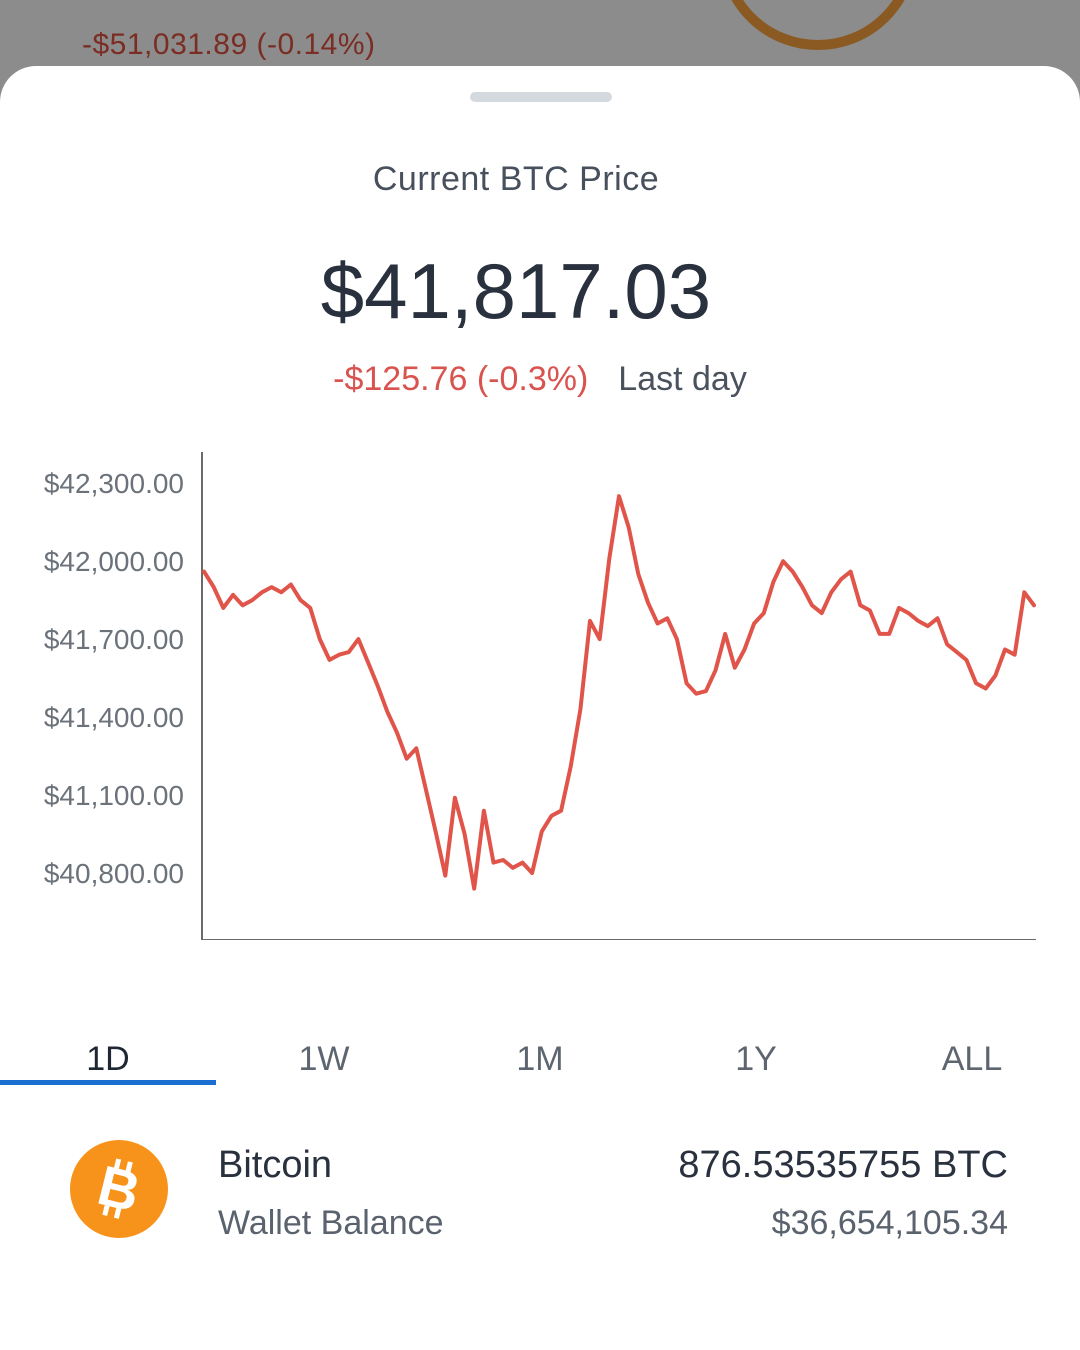  Describe the element at coordinates (108, 1059) in the screenshot. I see `tab-1d: 1D` at that location.